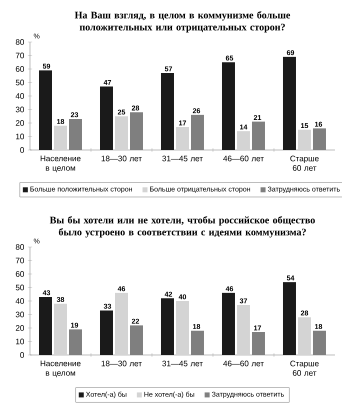  I want to click on chart-title: Вы бы хотели или не хотели, чтобы российское общество было устроено в соответствии с идеями коммунизма?, so click(182, 227).